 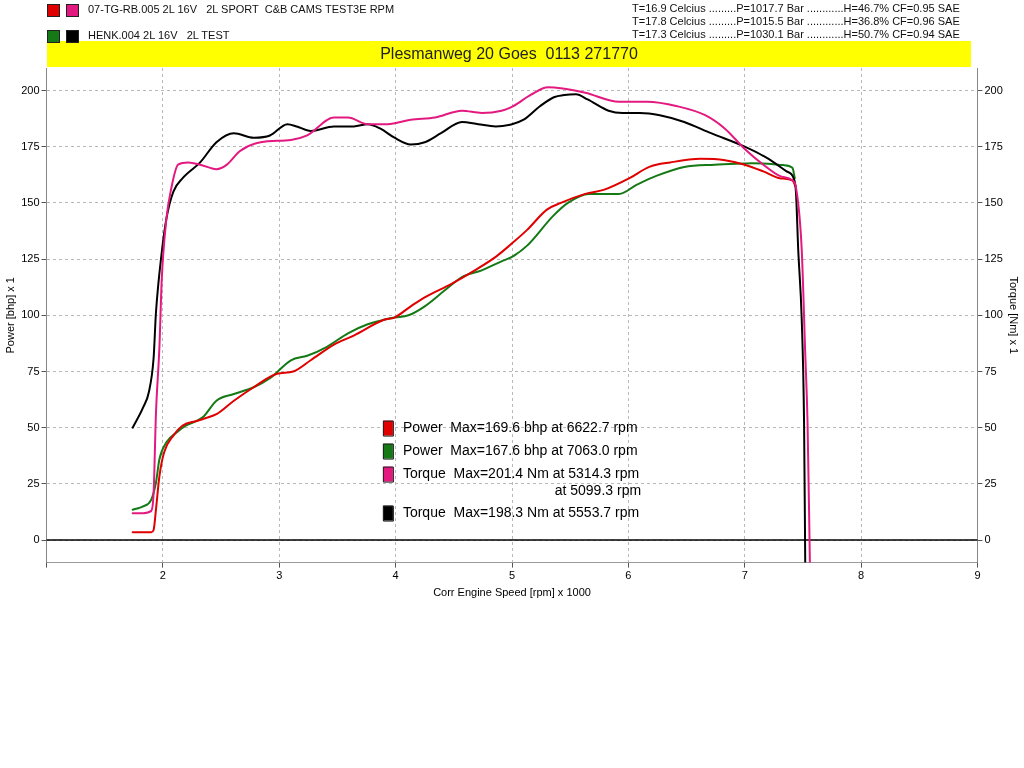 What do you see at coordinates (796, 34) in the screenshot?
I see `text: T=17.3 Celcius .........P=1030.1 Bar ............H=50.7% CF=0.94 SAE` at bounding box center [796, 34].